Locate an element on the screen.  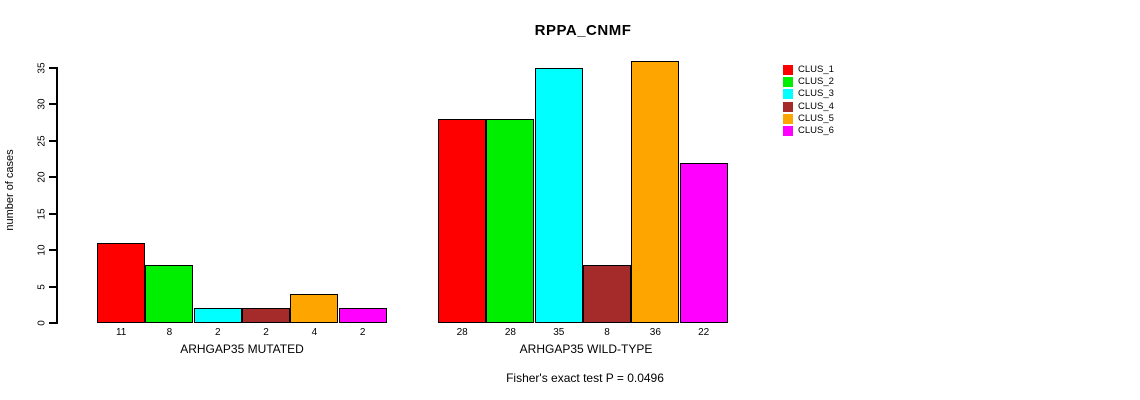
legend-label: CLUS_6 is located at coordinates (816, 131).